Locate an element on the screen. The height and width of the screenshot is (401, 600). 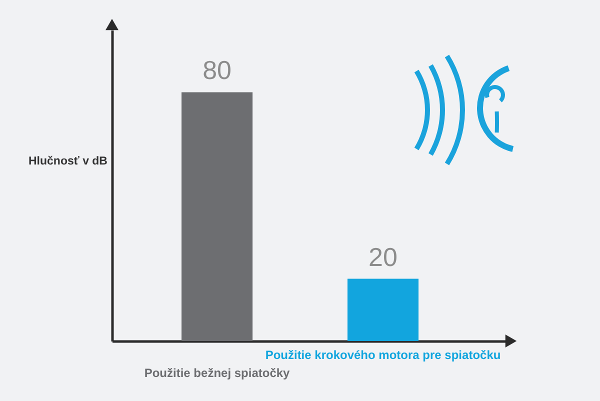
data-label: 80 is located at coordinates (217, 70).